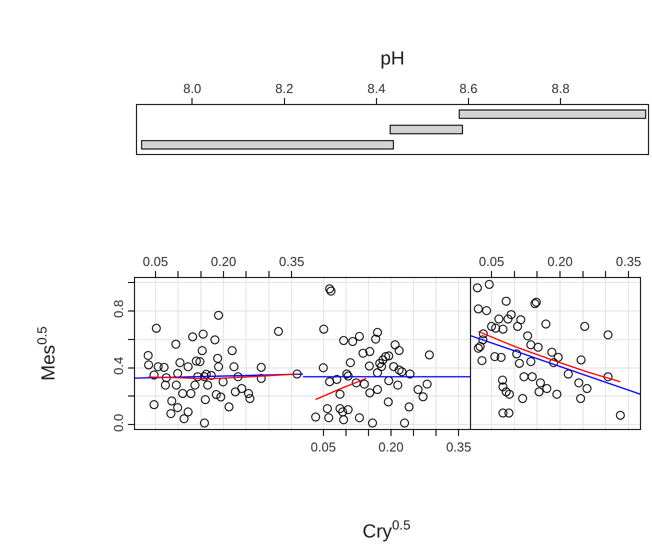 The width and height of the screenshot is (652, 552). What do you see at coordinates (118, 365) in the screenshot?
I see `y-tick-label: 0.4` at bounding box center [118, 365].